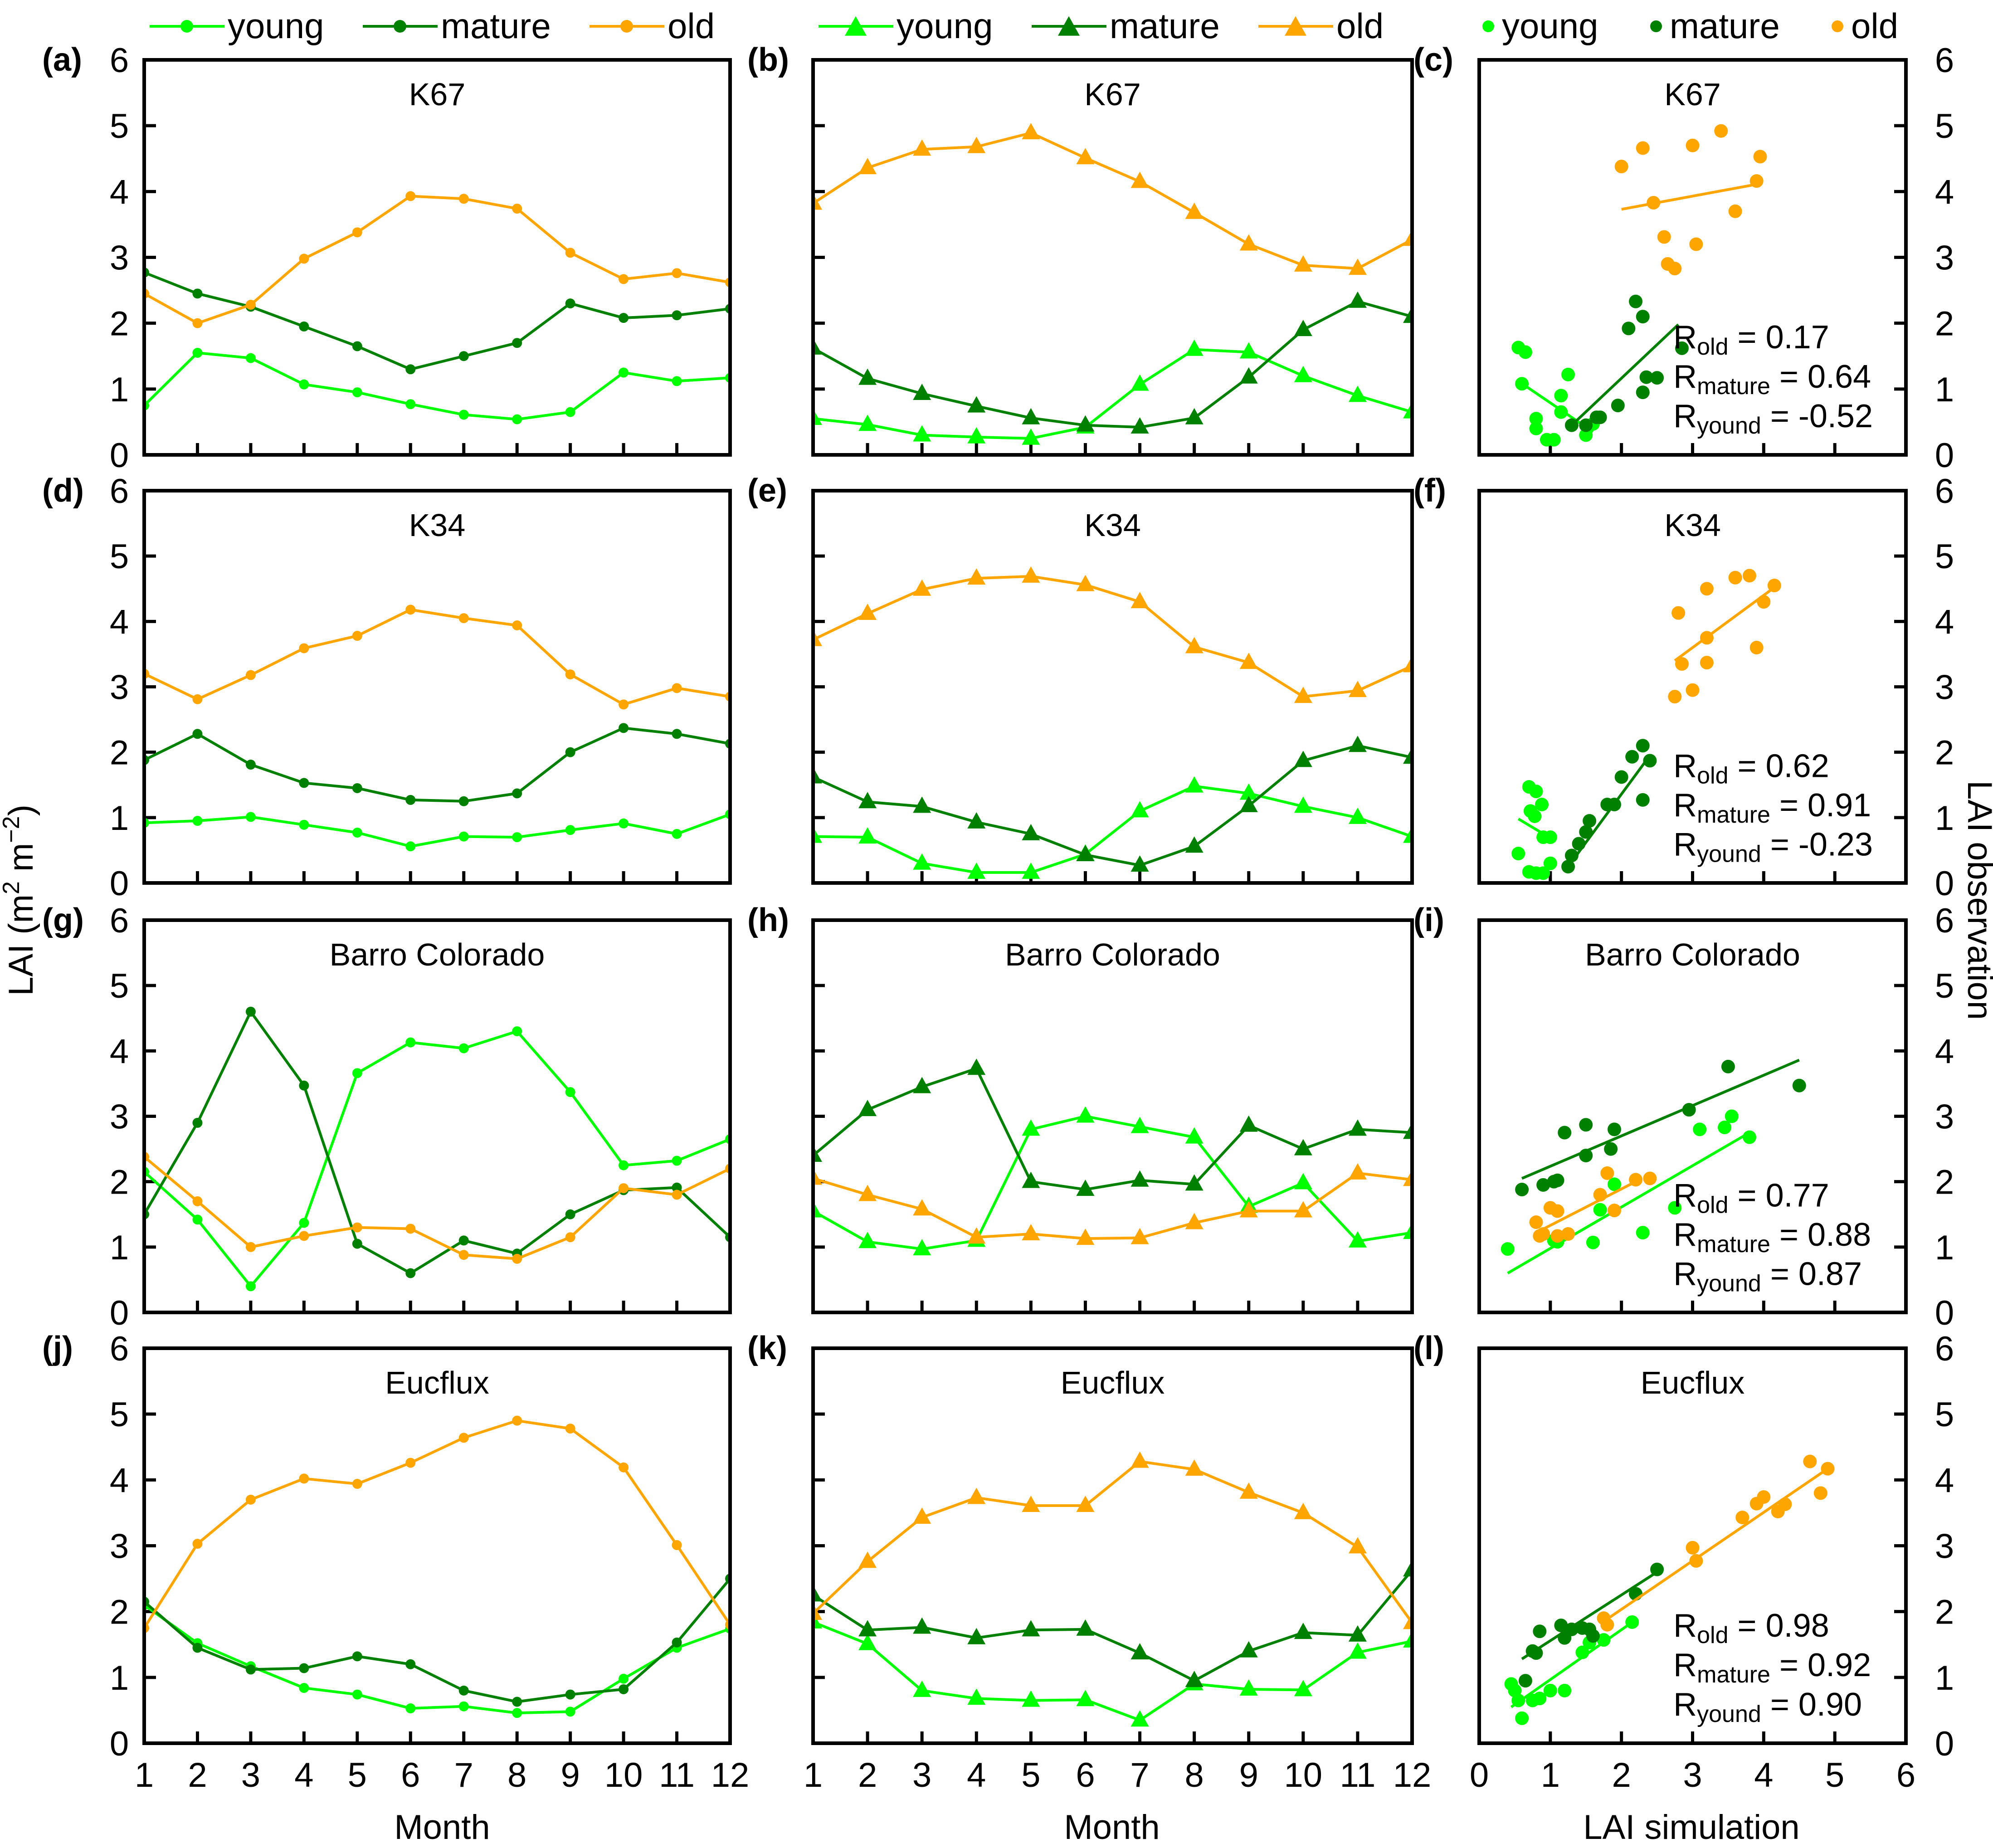  I want to click on legend-marker-old, so click(1295, 26).